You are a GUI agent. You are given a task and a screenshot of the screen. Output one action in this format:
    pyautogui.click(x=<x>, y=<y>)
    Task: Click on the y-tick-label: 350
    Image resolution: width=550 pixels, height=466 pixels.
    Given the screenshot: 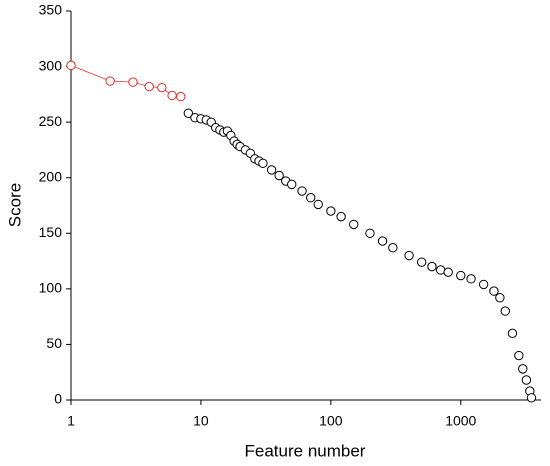 What is the action you would take?
    pyautogui.click(x=51, y=10)
    